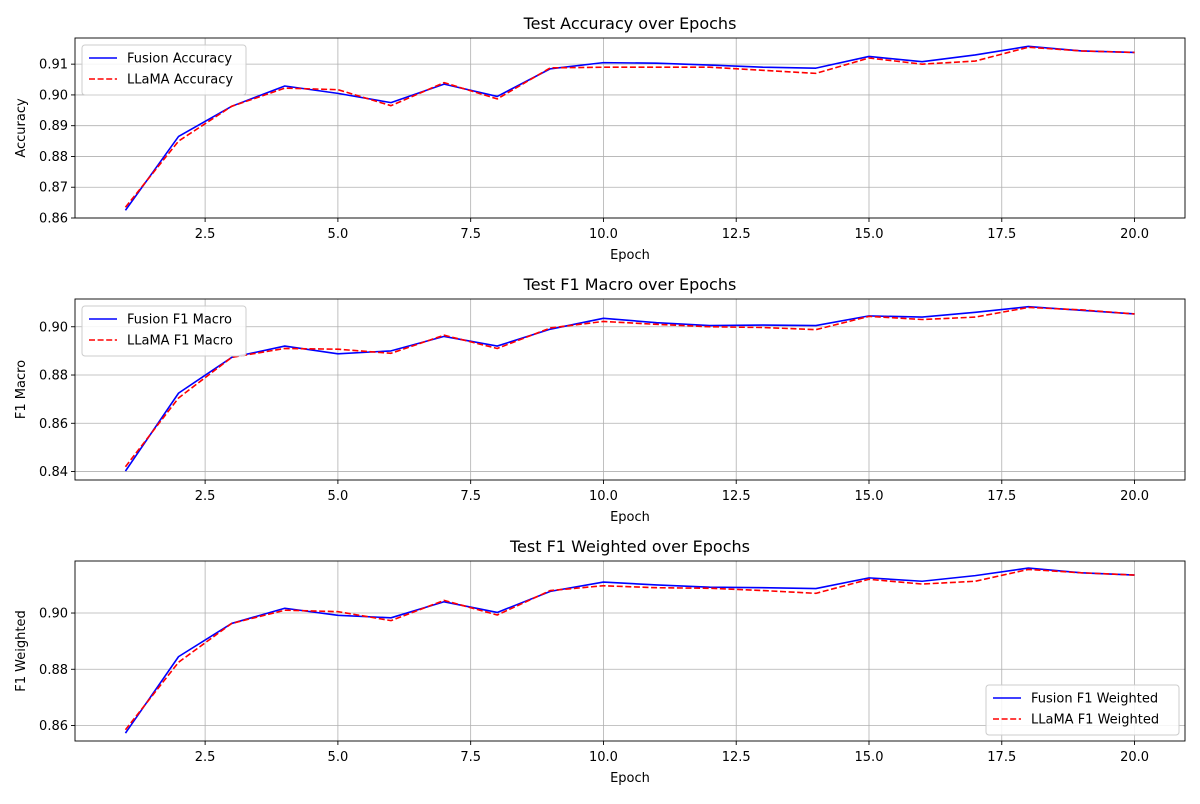 This screenshot has width=1200, height=804. I want to click on legend: Fusion F1 Macro LLaMA F1 Macro, so click(164, 331).